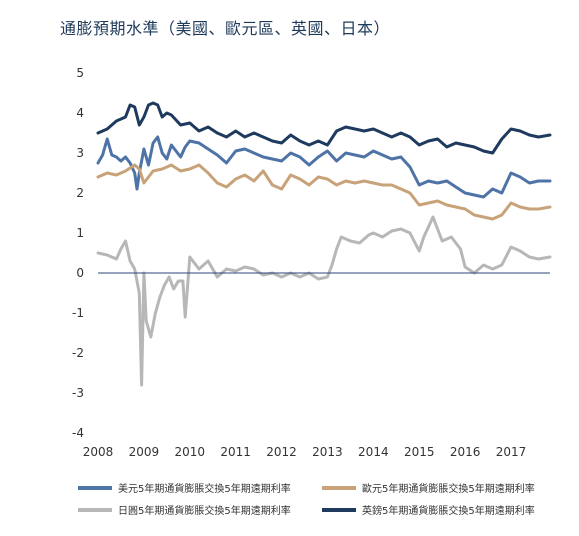 This screenshot has height=536, width=579. I want to click on x-tick-label: 2010, so click(190, 452).